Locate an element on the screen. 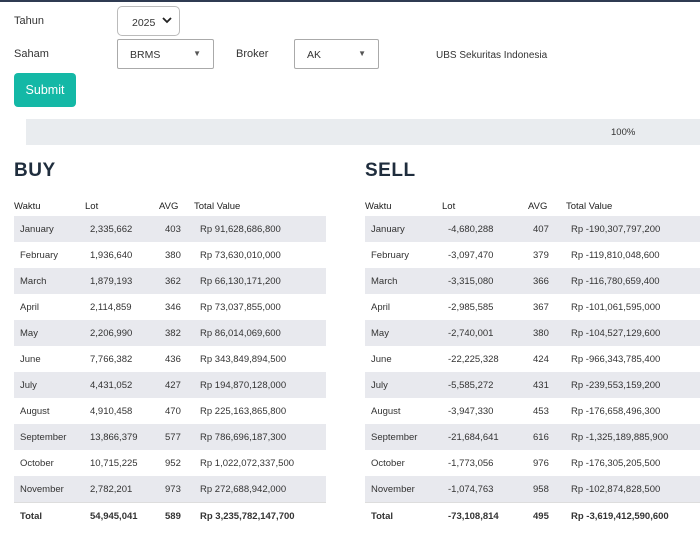  table-row: January 2,335,662 403 Rp 91,628,686,800 is located at coordinates (170, 229).